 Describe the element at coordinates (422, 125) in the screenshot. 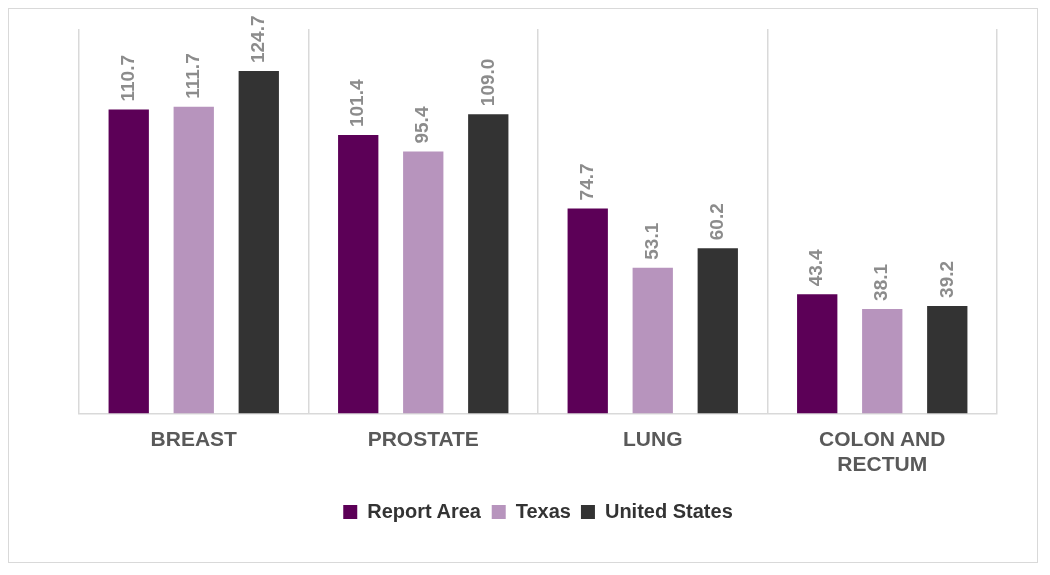

I see `data-label: 95.4` at that location.